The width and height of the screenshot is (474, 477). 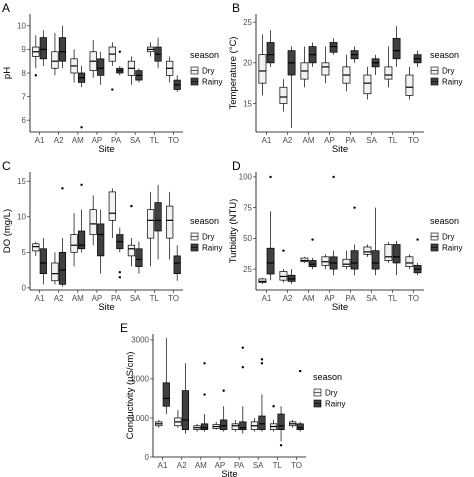 What do you see at coordinates (24, 120) in the screenshot?
I see `y-tick-label: 6` at bounding box center [24, 120].